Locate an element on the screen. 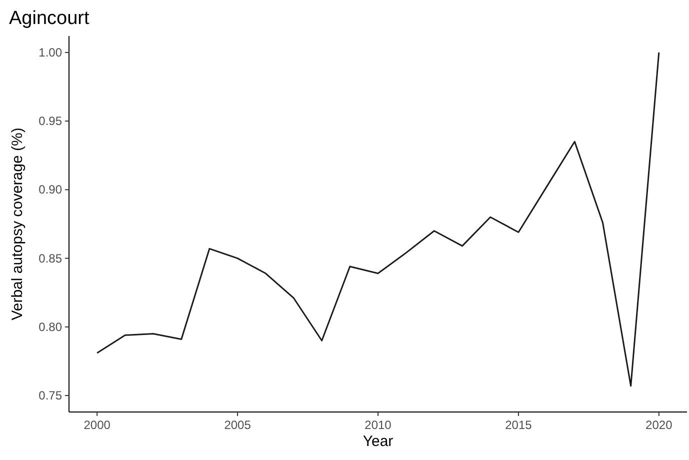 The height and width of the screenshot is (460, 689). x-tick-label: 2010 is located at coordinates (378, 425).